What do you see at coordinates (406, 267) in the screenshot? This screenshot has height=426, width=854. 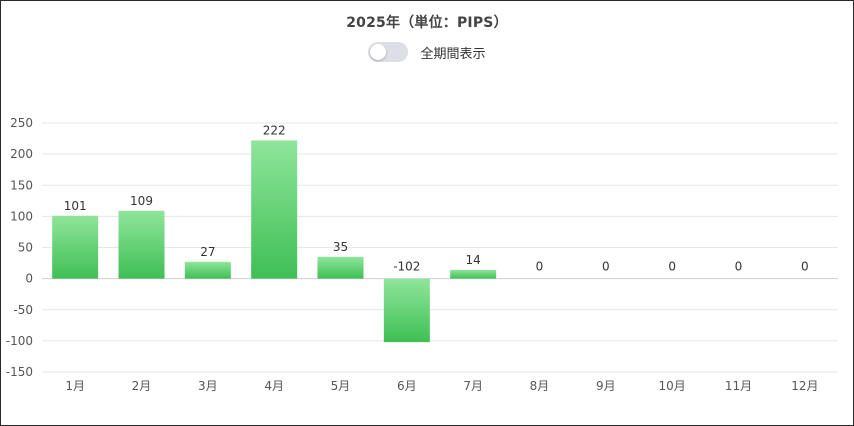 I see `data-label: -102` at bounding box center [406, 267].